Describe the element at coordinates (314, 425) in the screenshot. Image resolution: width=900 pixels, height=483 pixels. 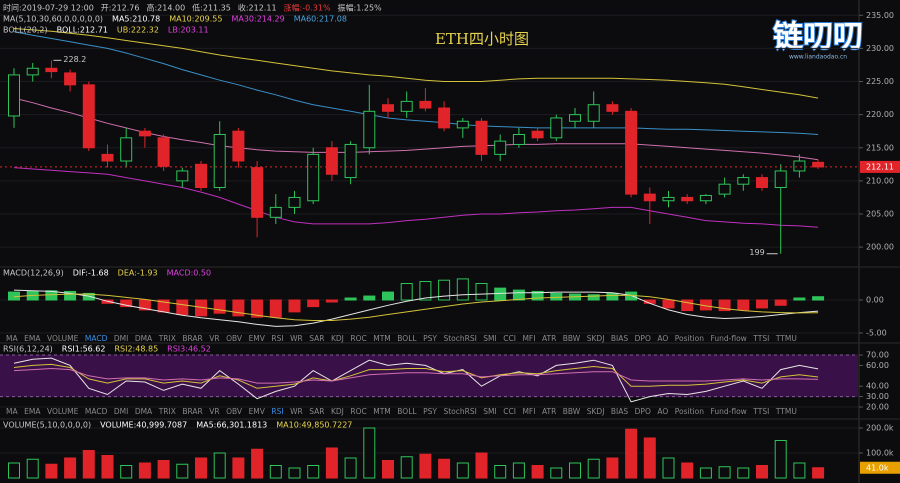
I see `legend-item: MA10:49,850.7227` at that location.